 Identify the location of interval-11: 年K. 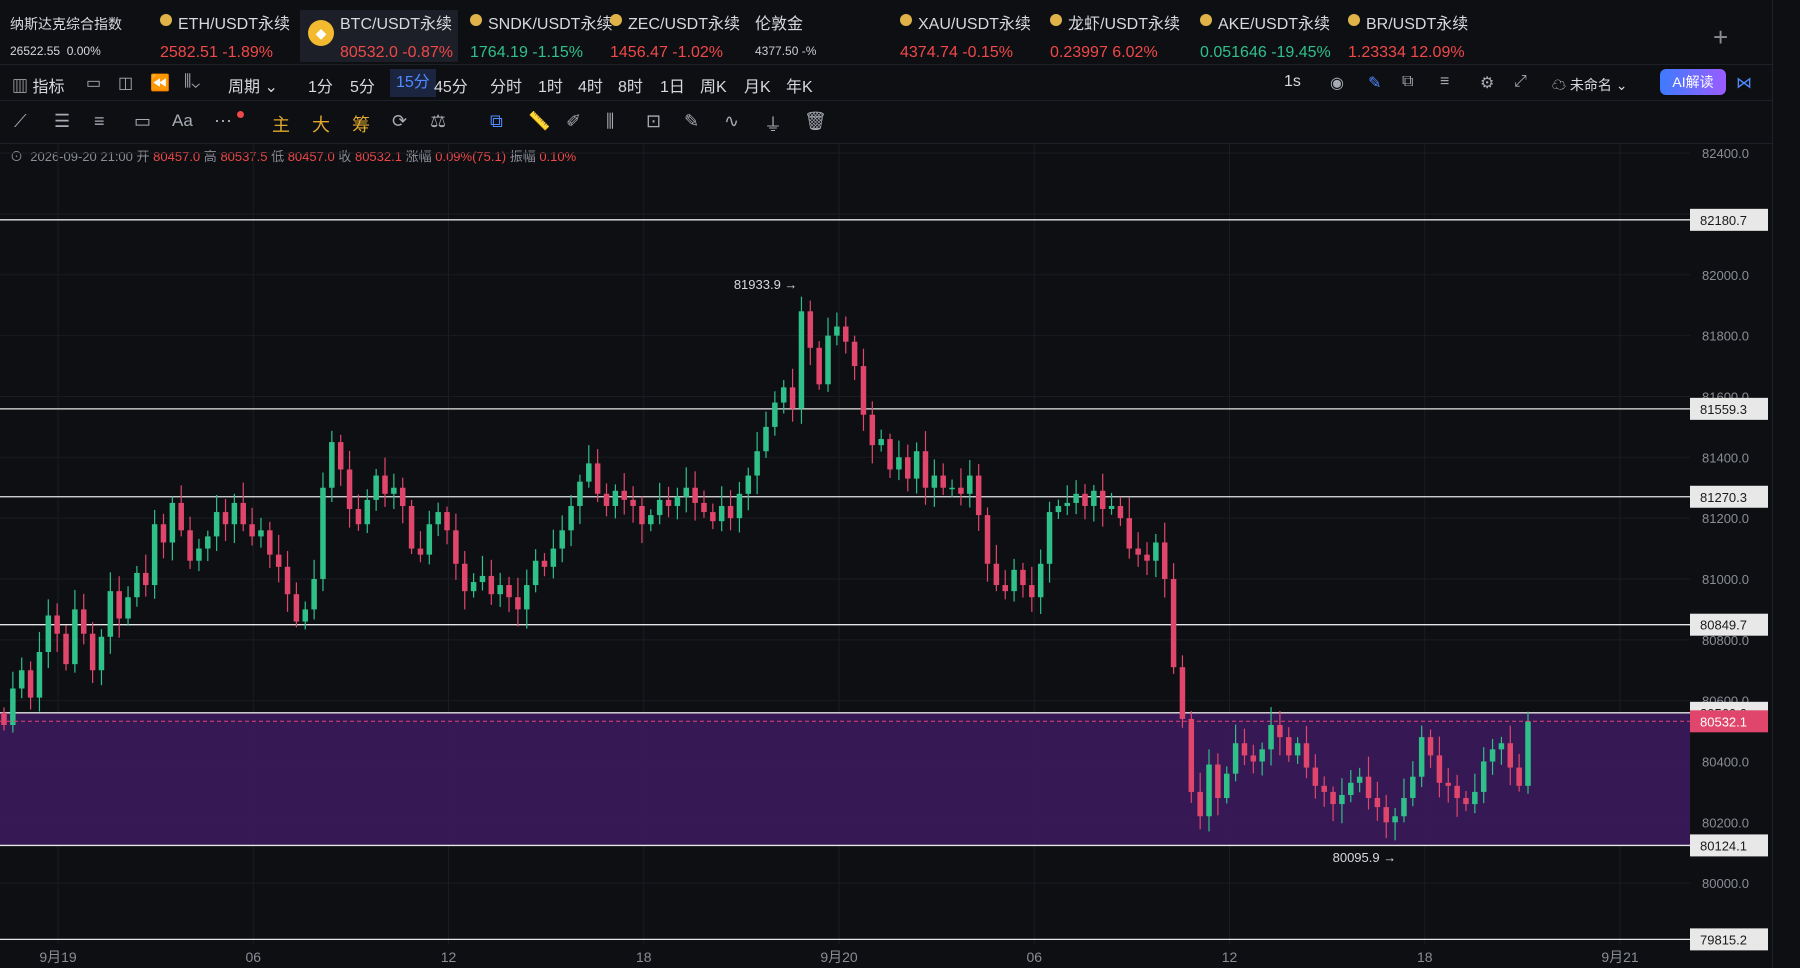
(799, 87).